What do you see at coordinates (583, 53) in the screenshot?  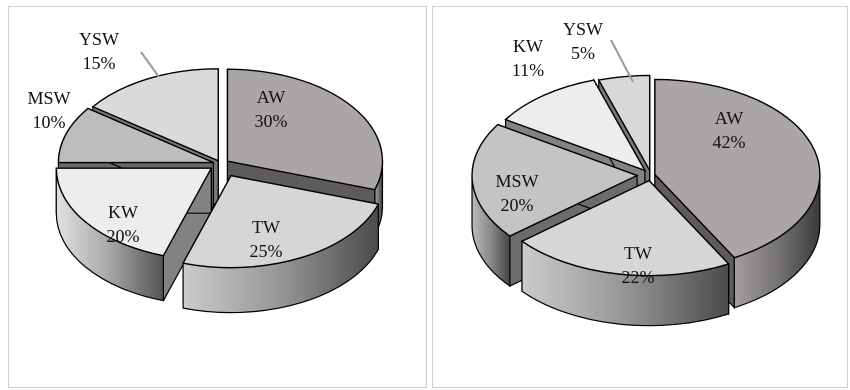 I see `slice-percent-label: 5%` at bounding box center [583, 53].